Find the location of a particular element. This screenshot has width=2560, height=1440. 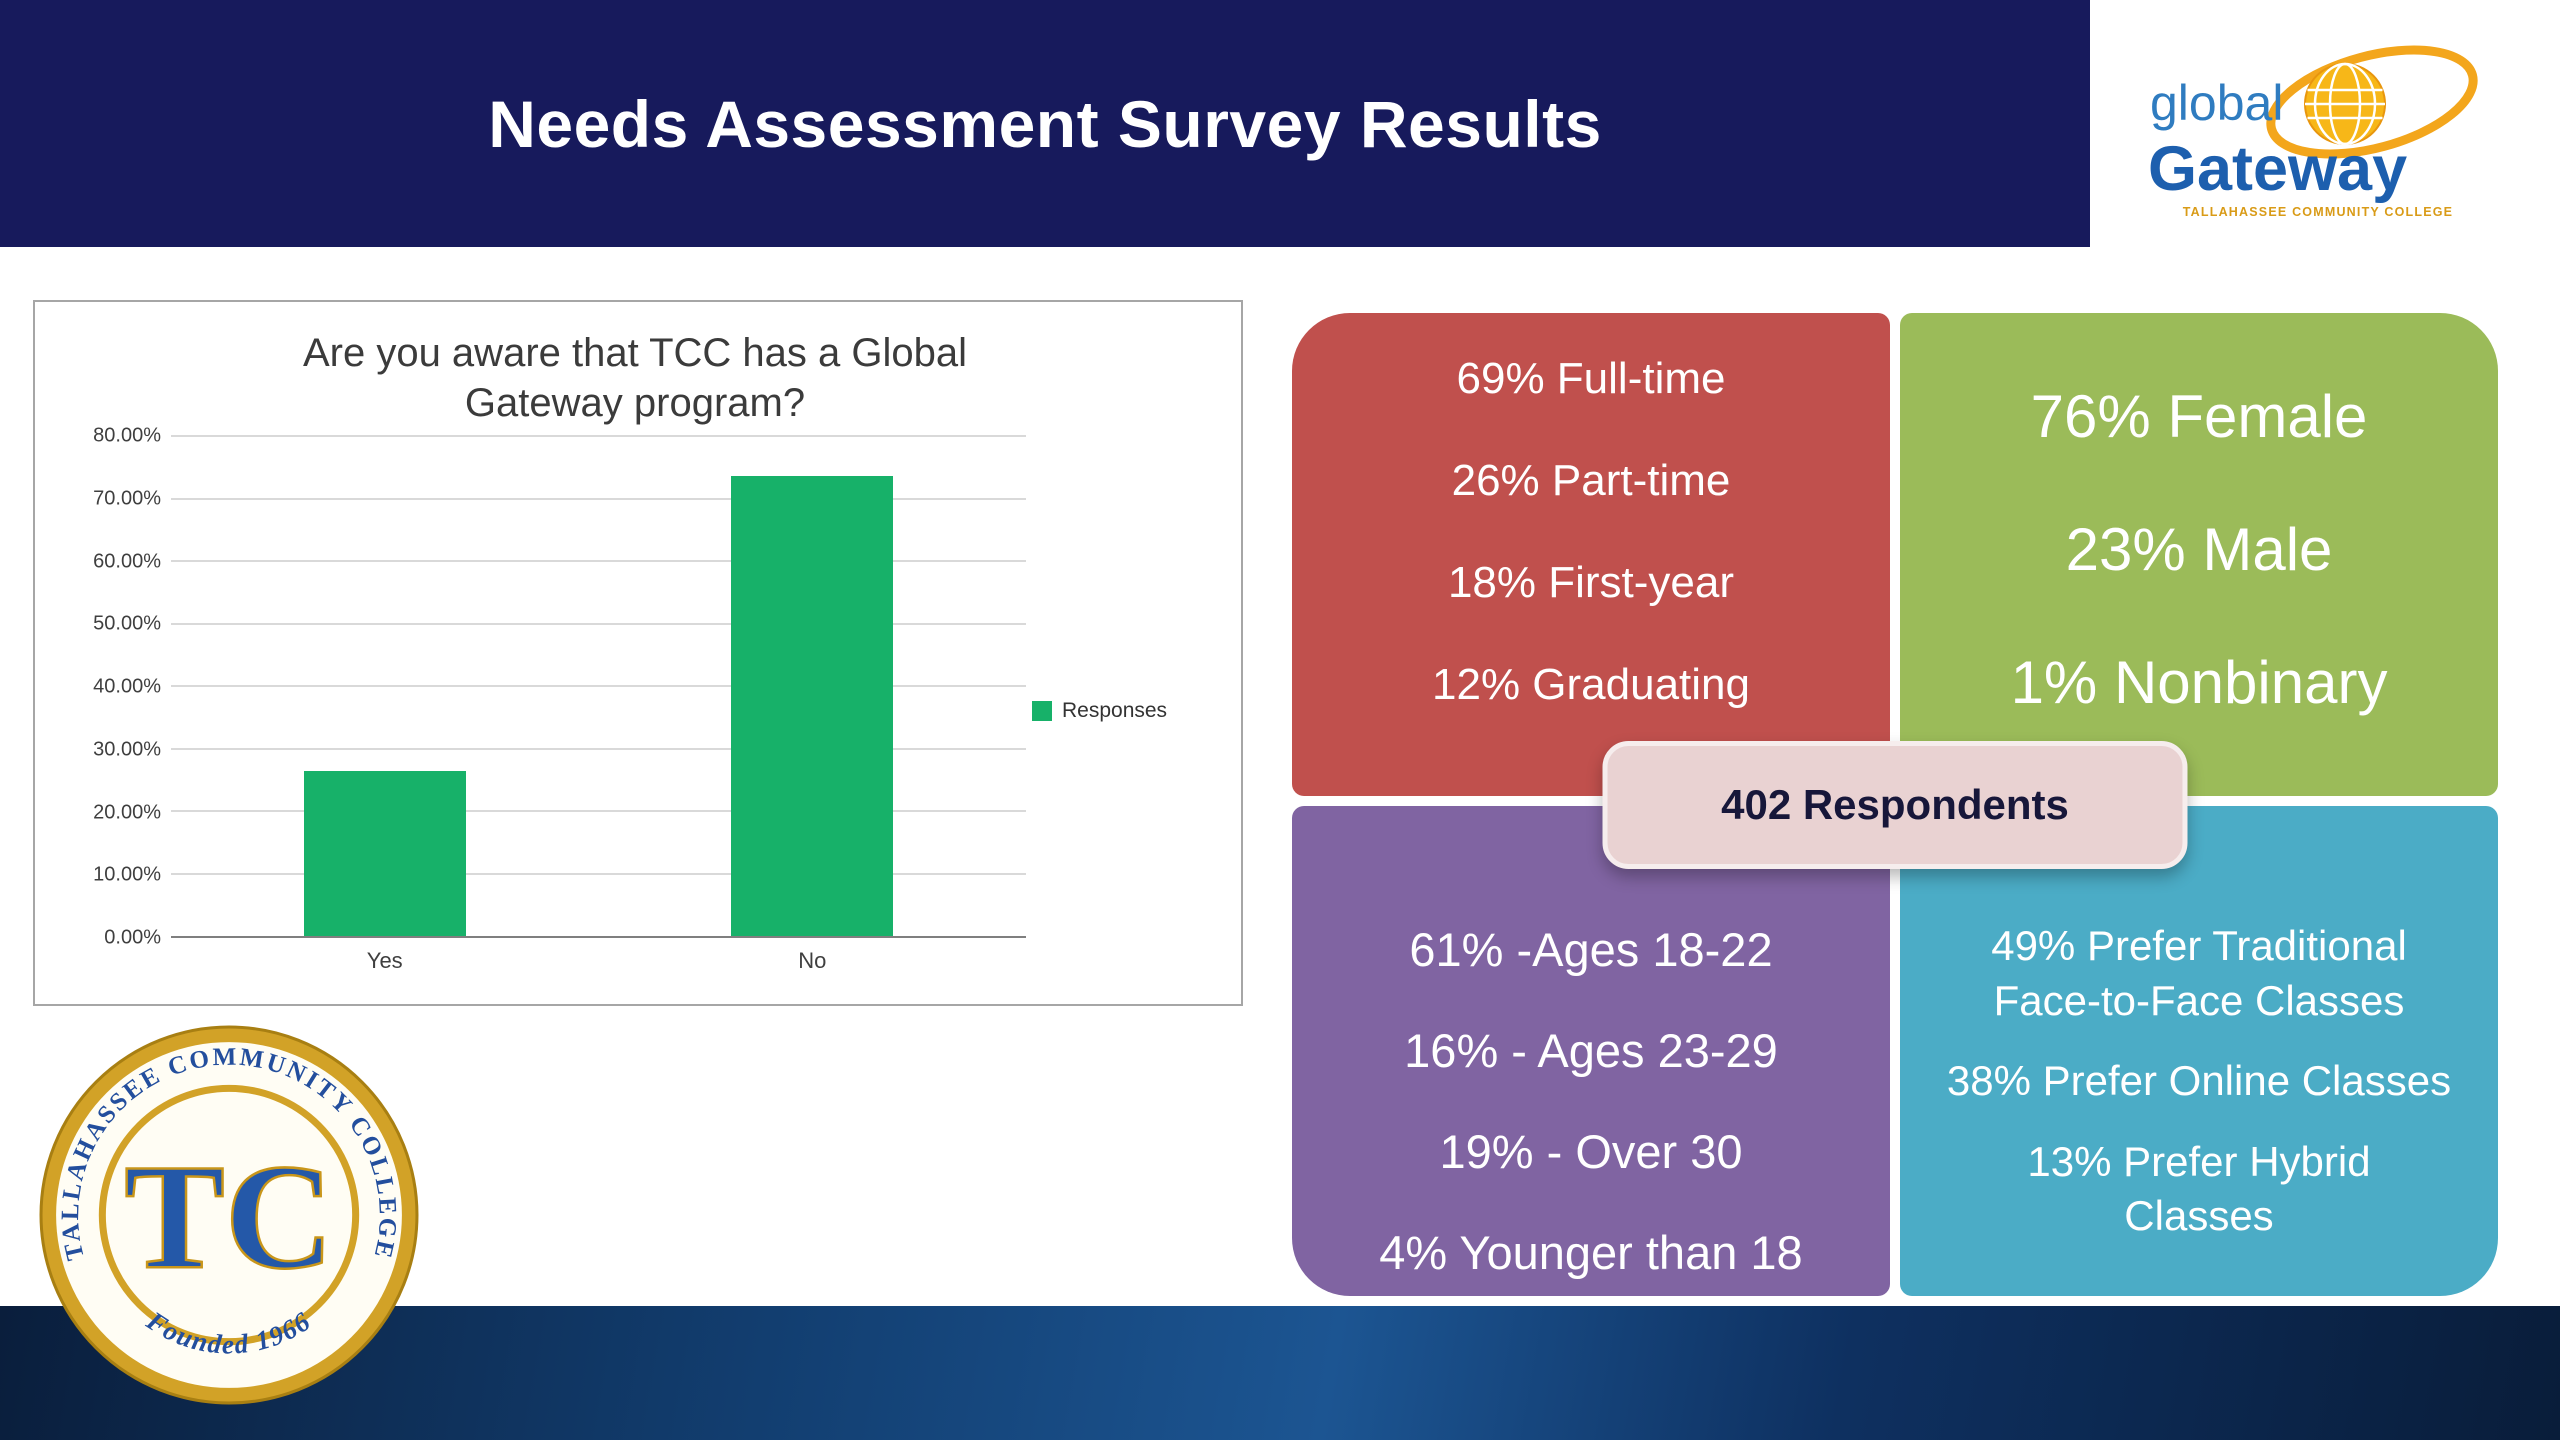

page-title: Needs Assessment Survey Results is located at coordinates (1045, 123).